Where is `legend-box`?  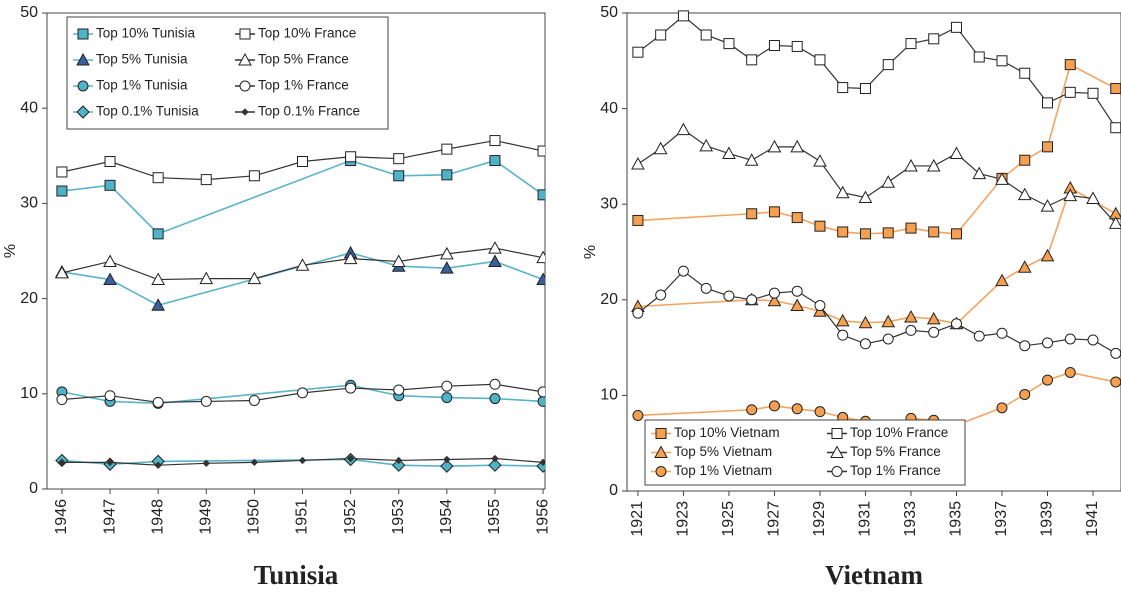
legend-box is located at coordinates (227, 73).